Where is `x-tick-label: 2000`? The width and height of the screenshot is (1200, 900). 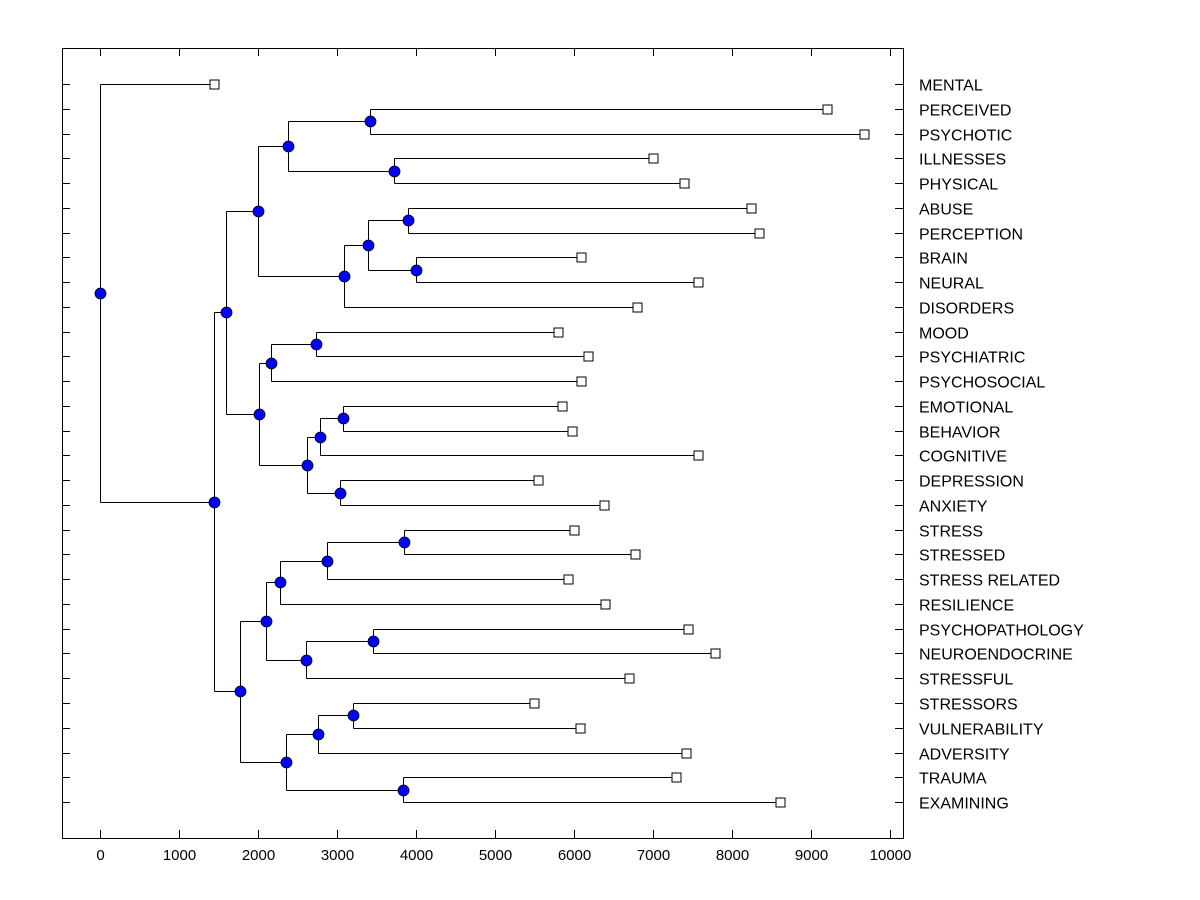
x-tick-label: 2000 is located at coordinates (258, 855).